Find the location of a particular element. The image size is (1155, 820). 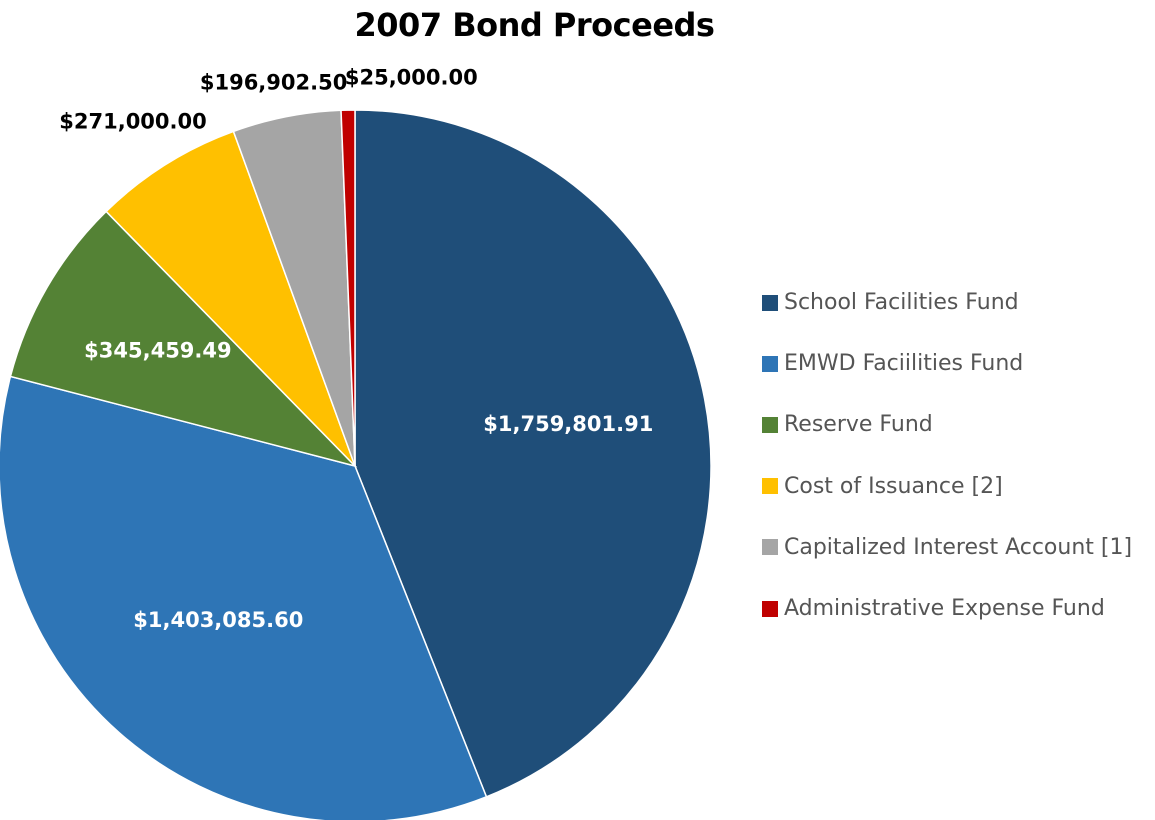

legend-label: Capitalized Interest Account [1] is located at coordinates (958, 547).